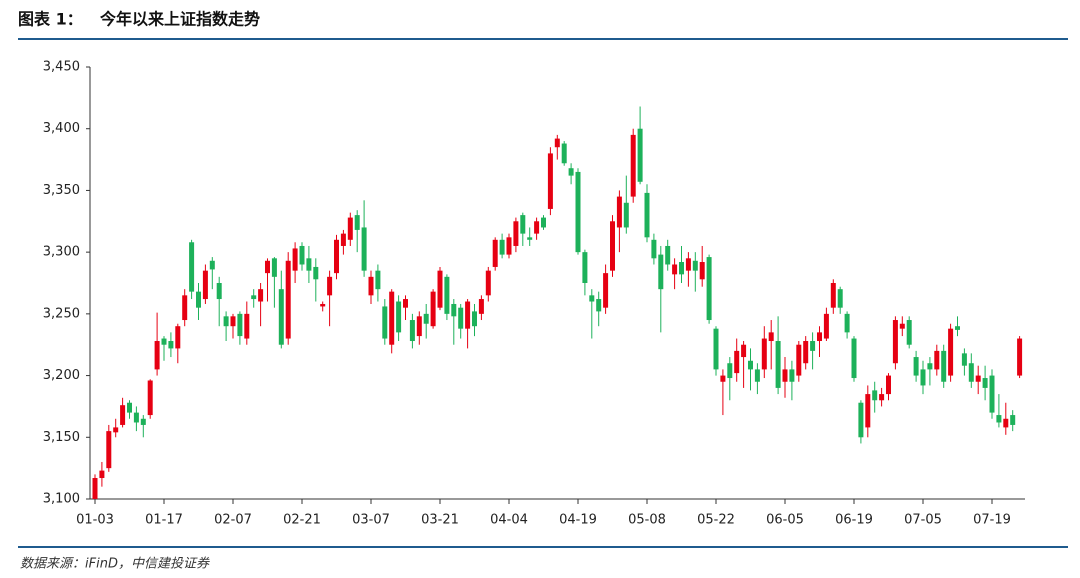 The width and height of the screenshot is (1080, 578). I want to click on x-tick-label: 01-03, so click(95, 520).